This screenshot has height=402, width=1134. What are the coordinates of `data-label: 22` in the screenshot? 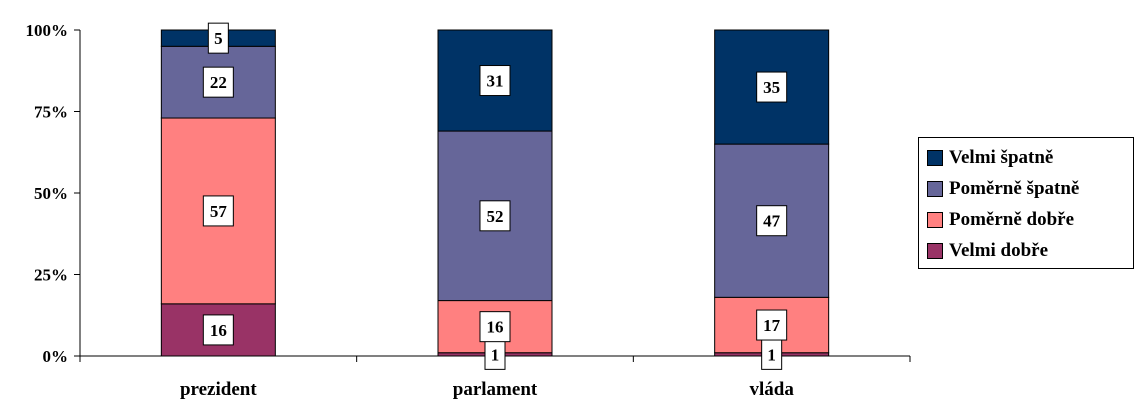 It's located at (218, 82).